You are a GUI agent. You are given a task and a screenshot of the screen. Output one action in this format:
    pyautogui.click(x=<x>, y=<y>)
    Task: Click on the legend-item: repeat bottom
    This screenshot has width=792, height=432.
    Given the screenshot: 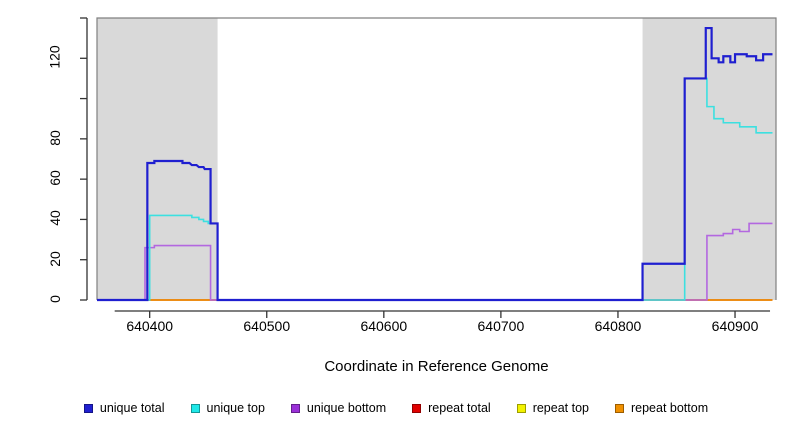 What is the action you would take?
    pyautogui.click(x=661, y=408)
    